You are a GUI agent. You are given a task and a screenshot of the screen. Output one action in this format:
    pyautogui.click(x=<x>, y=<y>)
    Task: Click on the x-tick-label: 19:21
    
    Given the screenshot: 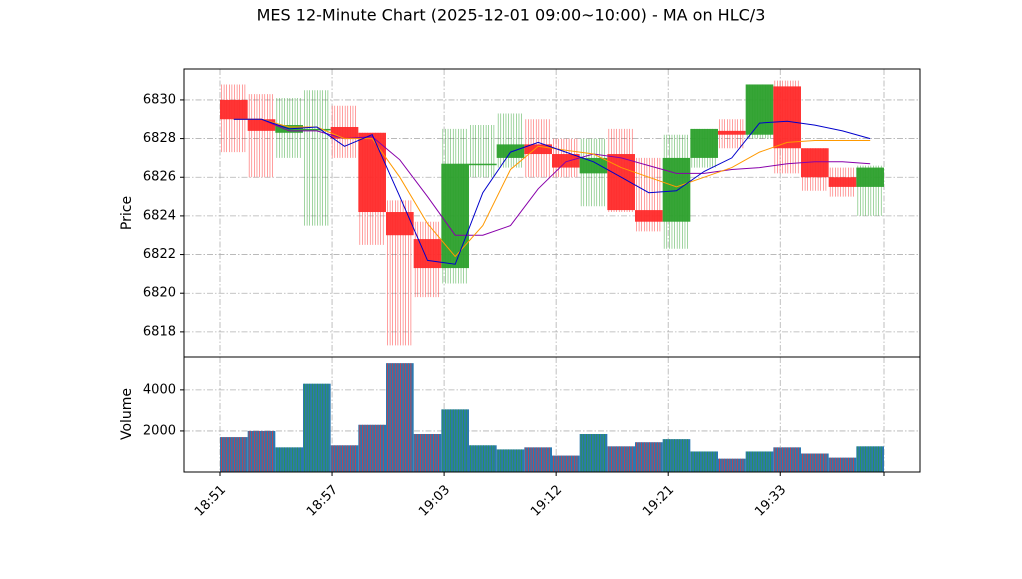 What is the action you would take?
    pyautogui.click(x=658, y=500)
    